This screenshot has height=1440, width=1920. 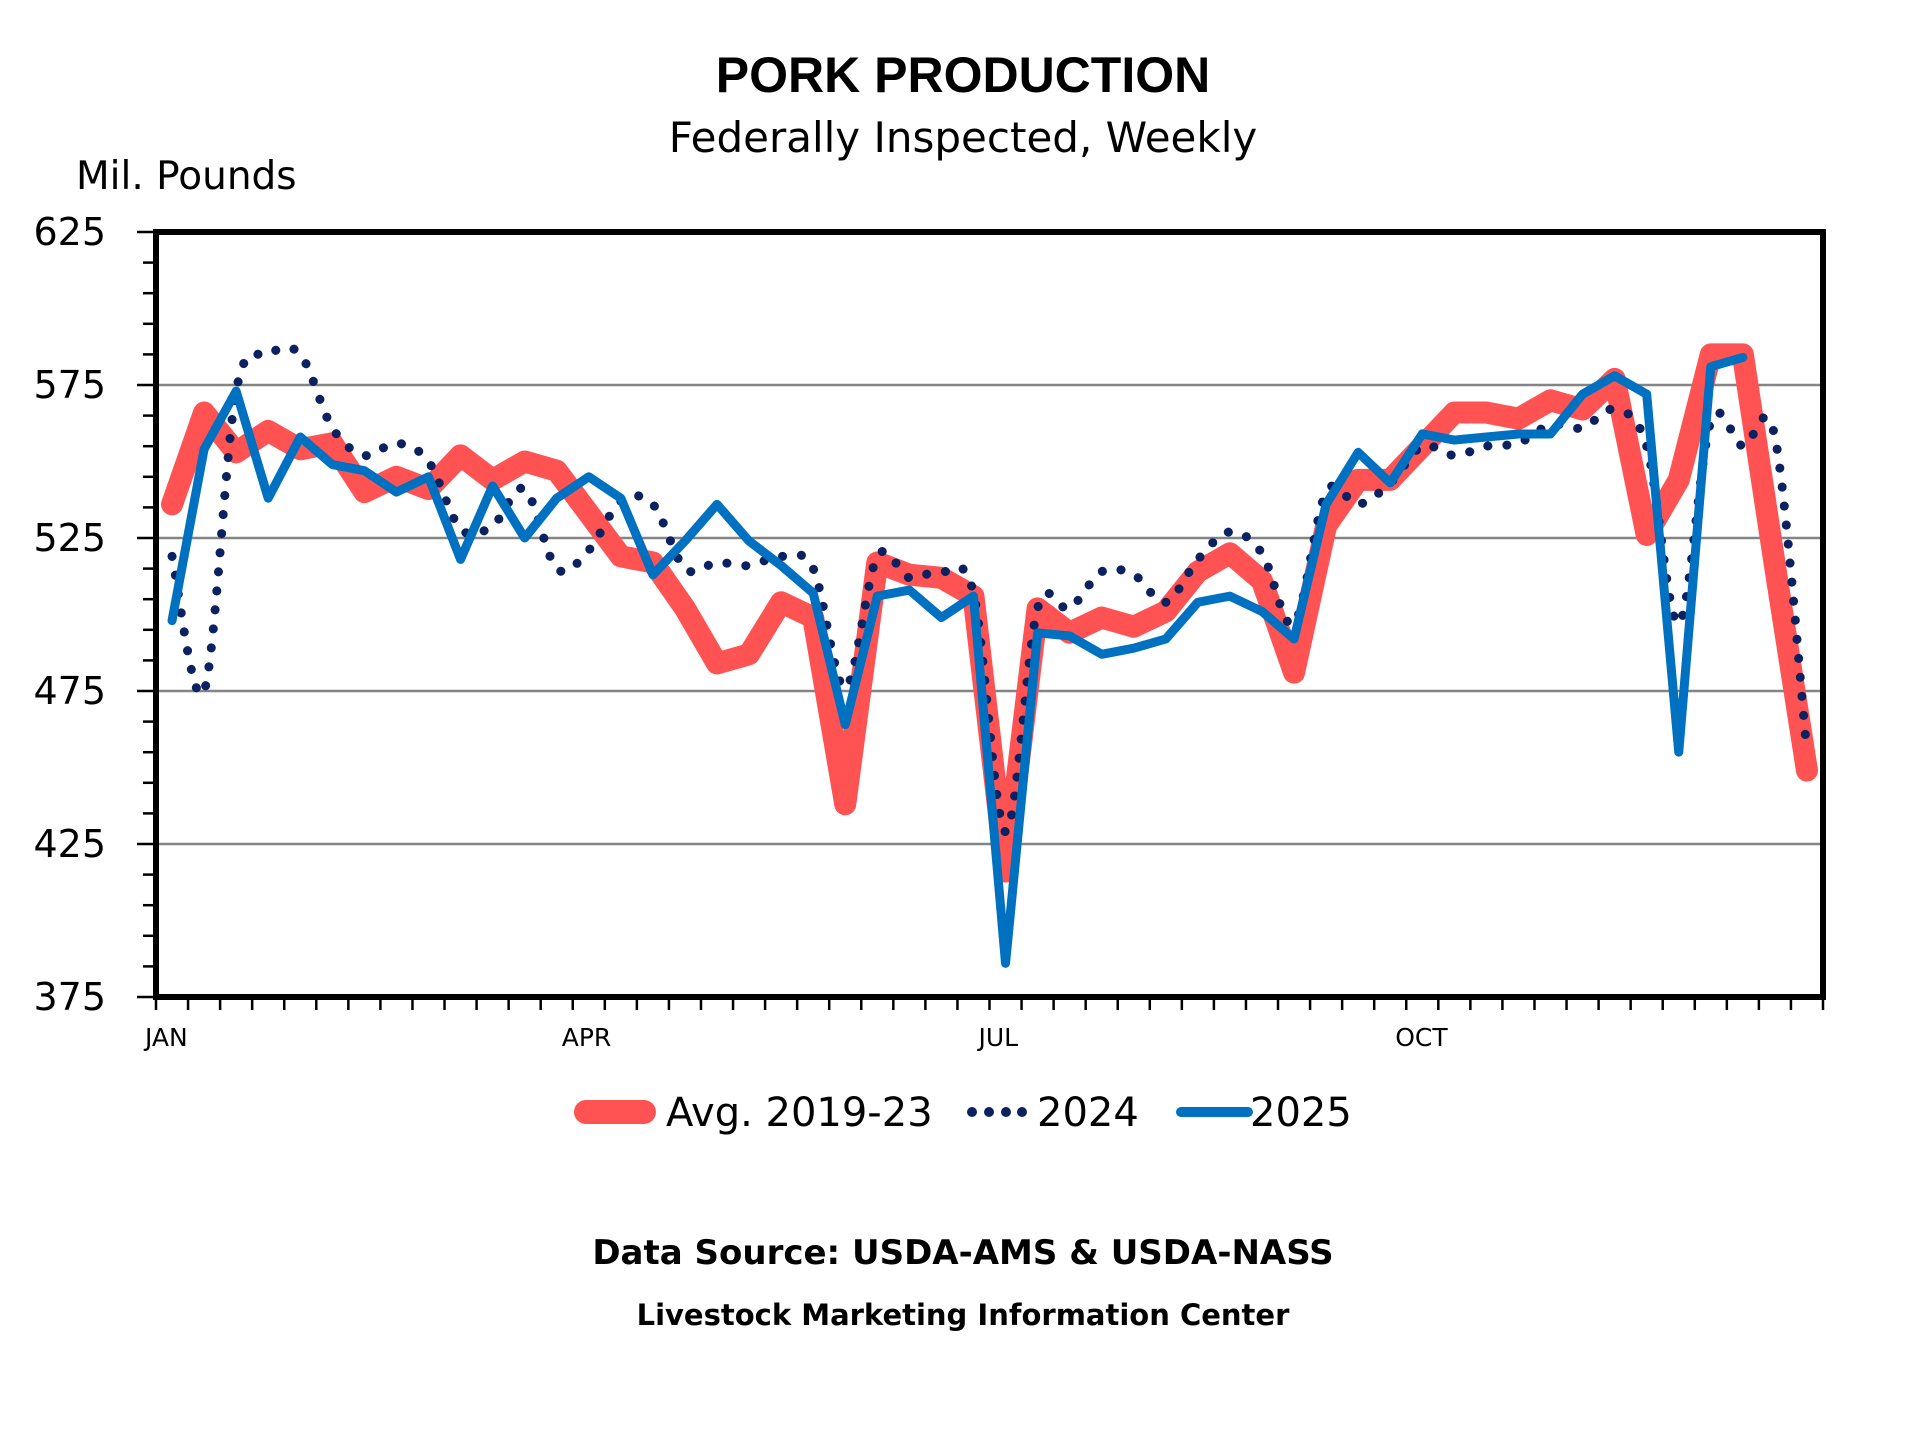 I want to click on legend-item-2024: 2024, so click(x=1053, y=1113).